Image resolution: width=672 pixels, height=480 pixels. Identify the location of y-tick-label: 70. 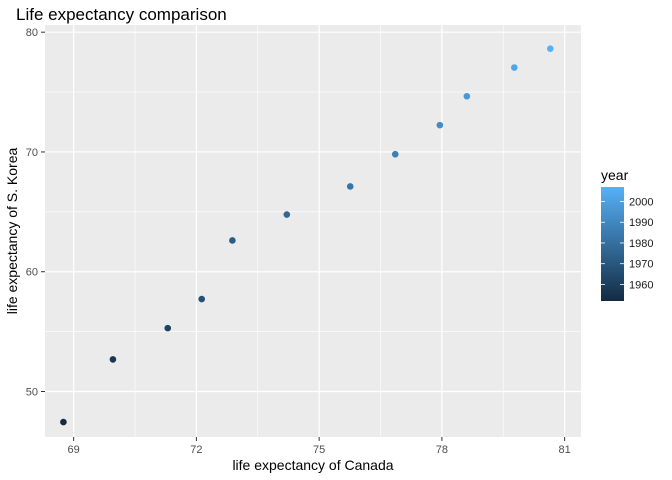
(32, 153).